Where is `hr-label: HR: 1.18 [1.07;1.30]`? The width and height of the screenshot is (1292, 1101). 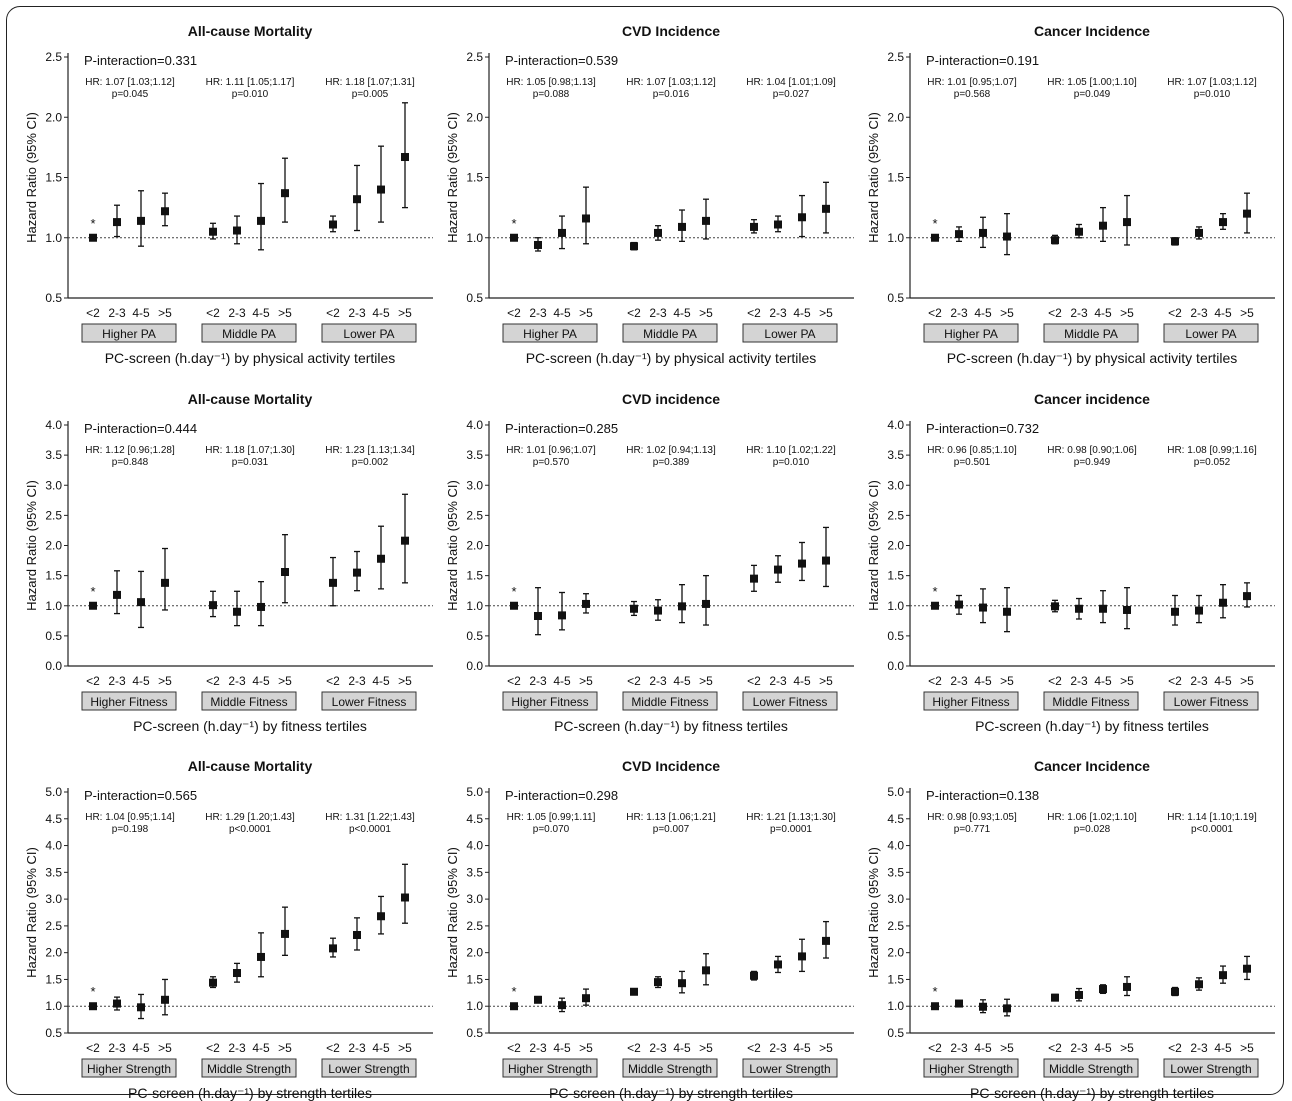
hr-label: HR: 1.18 [1.07;1.30] is located at coordinates (250, 450).